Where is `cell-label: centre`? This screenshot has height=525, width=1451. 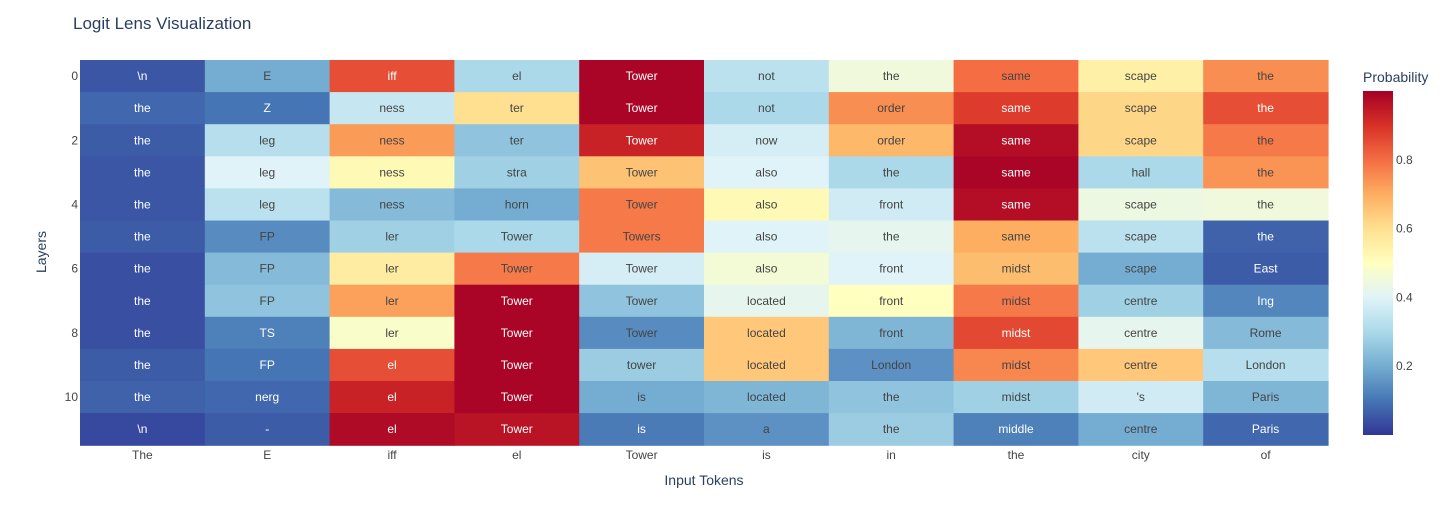 cell-label: centre is located at coordinates (1141, 301).